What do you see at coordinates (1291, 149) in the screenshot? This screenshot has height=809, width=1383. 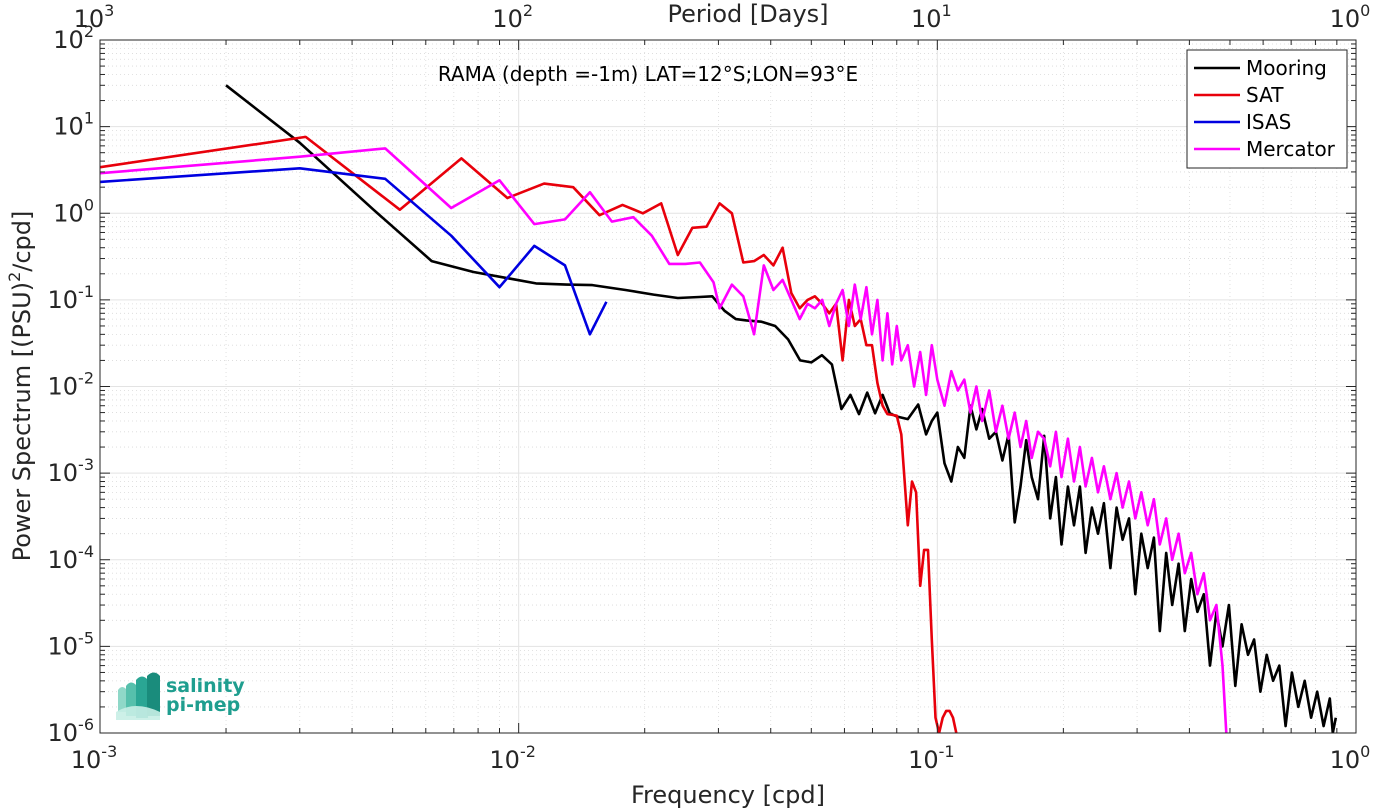 I see `legend-label-mercator: Mercator` at bounding box center [1291, 149].